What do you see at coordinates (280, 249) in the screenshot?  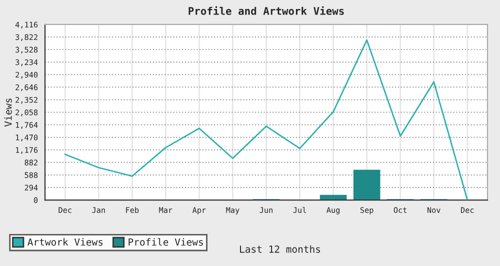 I see `x-axis-title: Last 12 months` at bounding box center [280, 249].